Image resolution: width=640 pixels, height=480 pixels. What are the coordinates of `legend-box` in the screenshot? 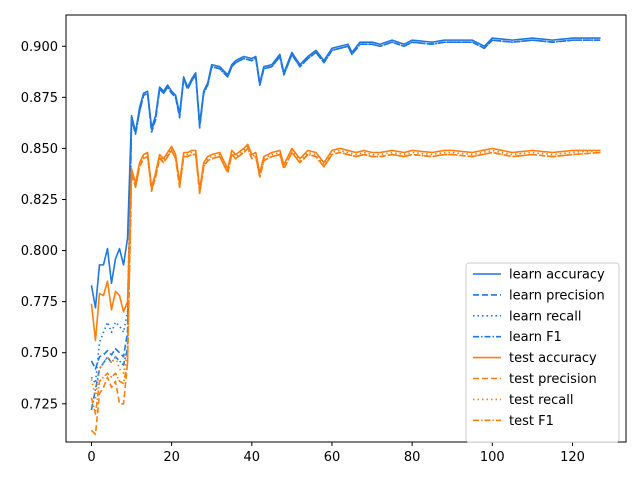 It's located at (542, 352).